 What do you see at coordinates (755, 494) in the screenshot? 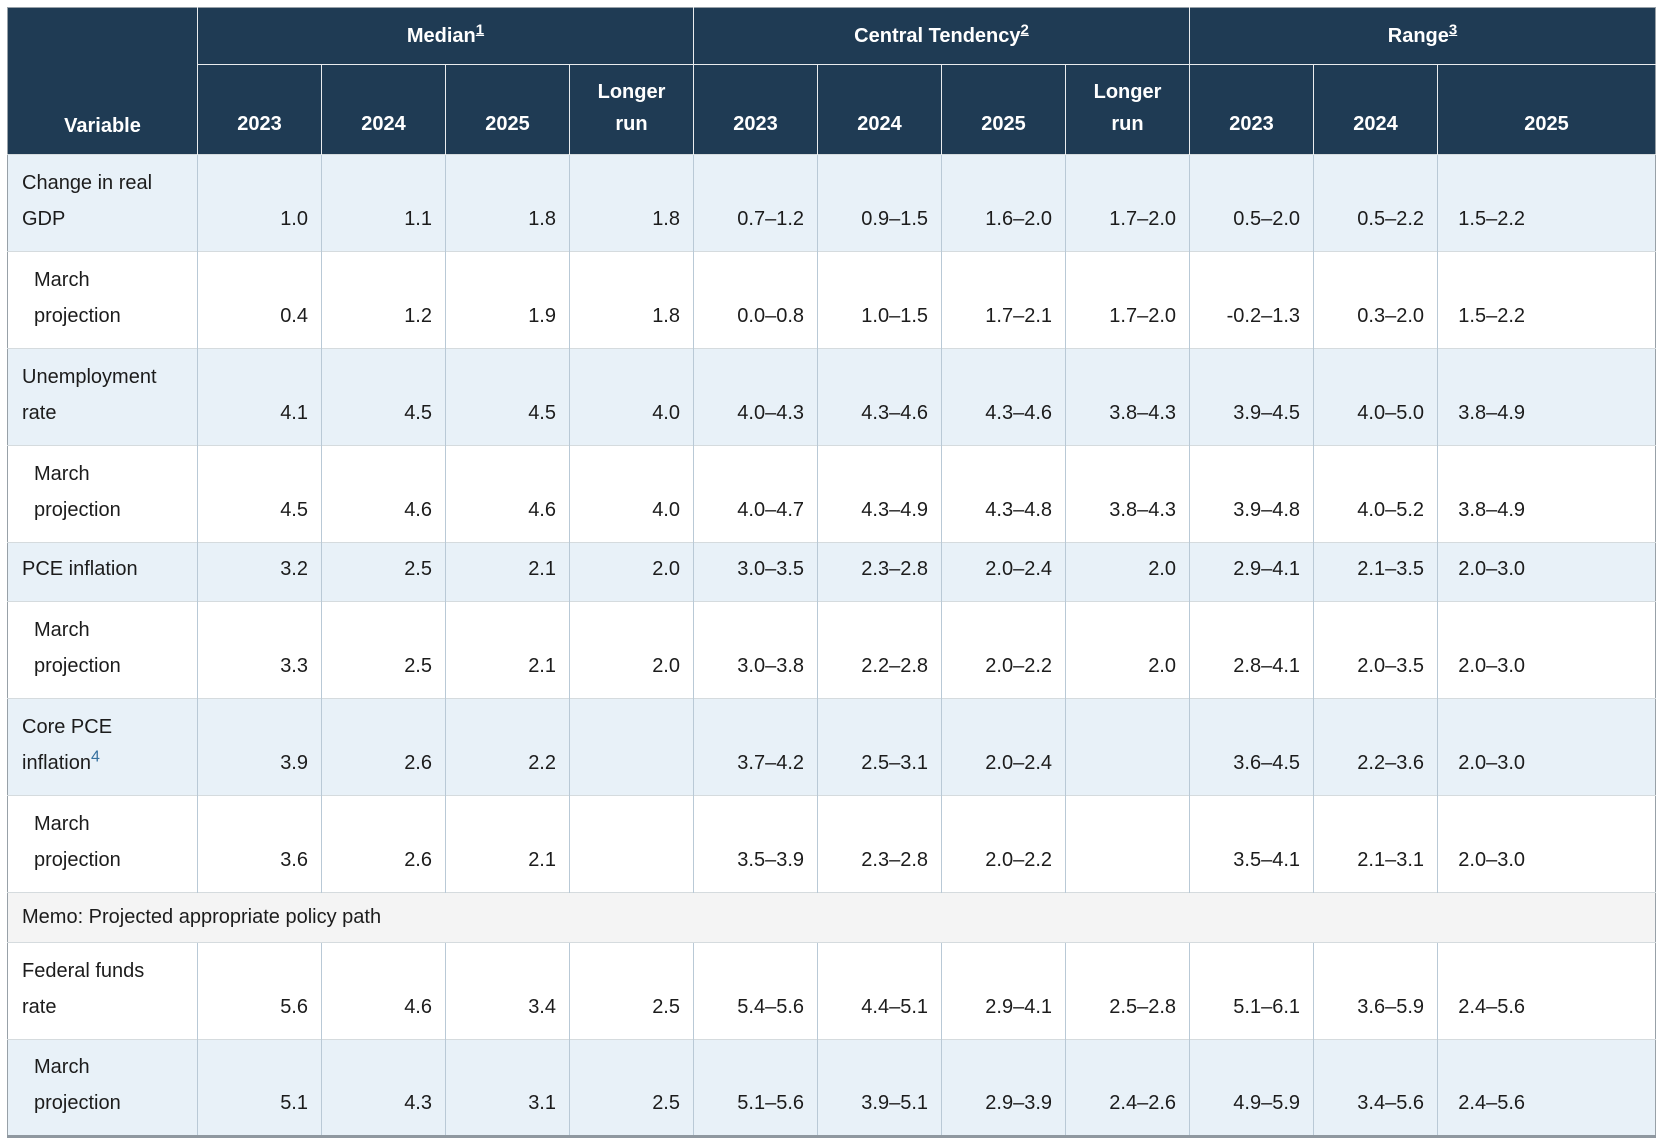
I see `value-cell: 4.0–4.7` at bounding box center [755, 494].